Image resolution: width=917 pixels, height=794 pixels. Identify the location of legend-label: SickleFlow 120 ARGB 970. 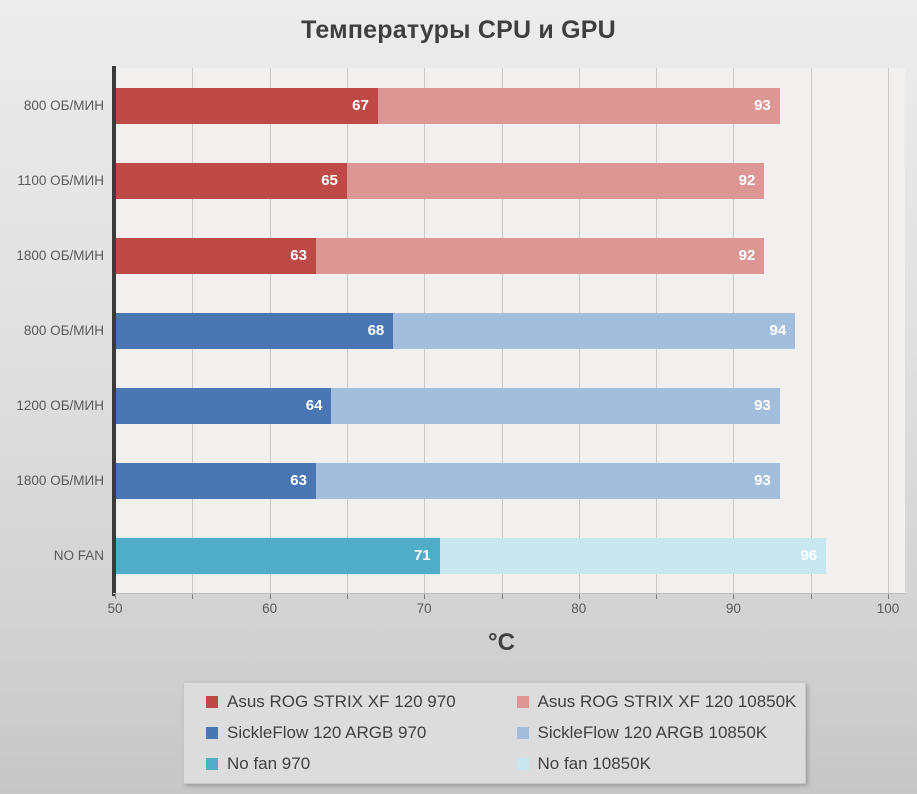
(327, 732).